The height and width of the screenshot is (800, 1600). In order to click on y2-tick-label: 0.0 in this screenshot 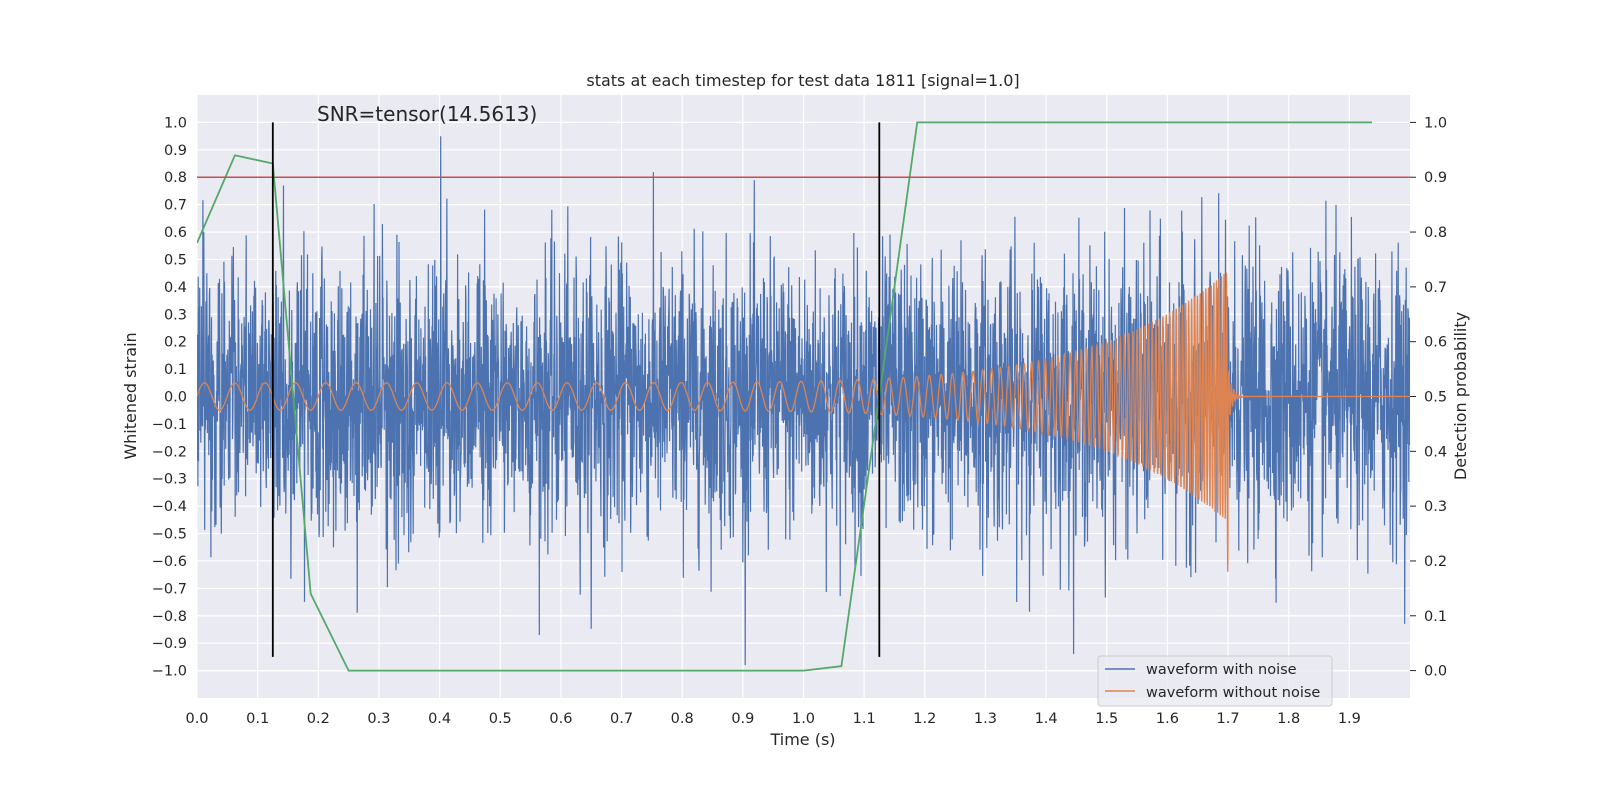, I will do `click(1435, 672)`.